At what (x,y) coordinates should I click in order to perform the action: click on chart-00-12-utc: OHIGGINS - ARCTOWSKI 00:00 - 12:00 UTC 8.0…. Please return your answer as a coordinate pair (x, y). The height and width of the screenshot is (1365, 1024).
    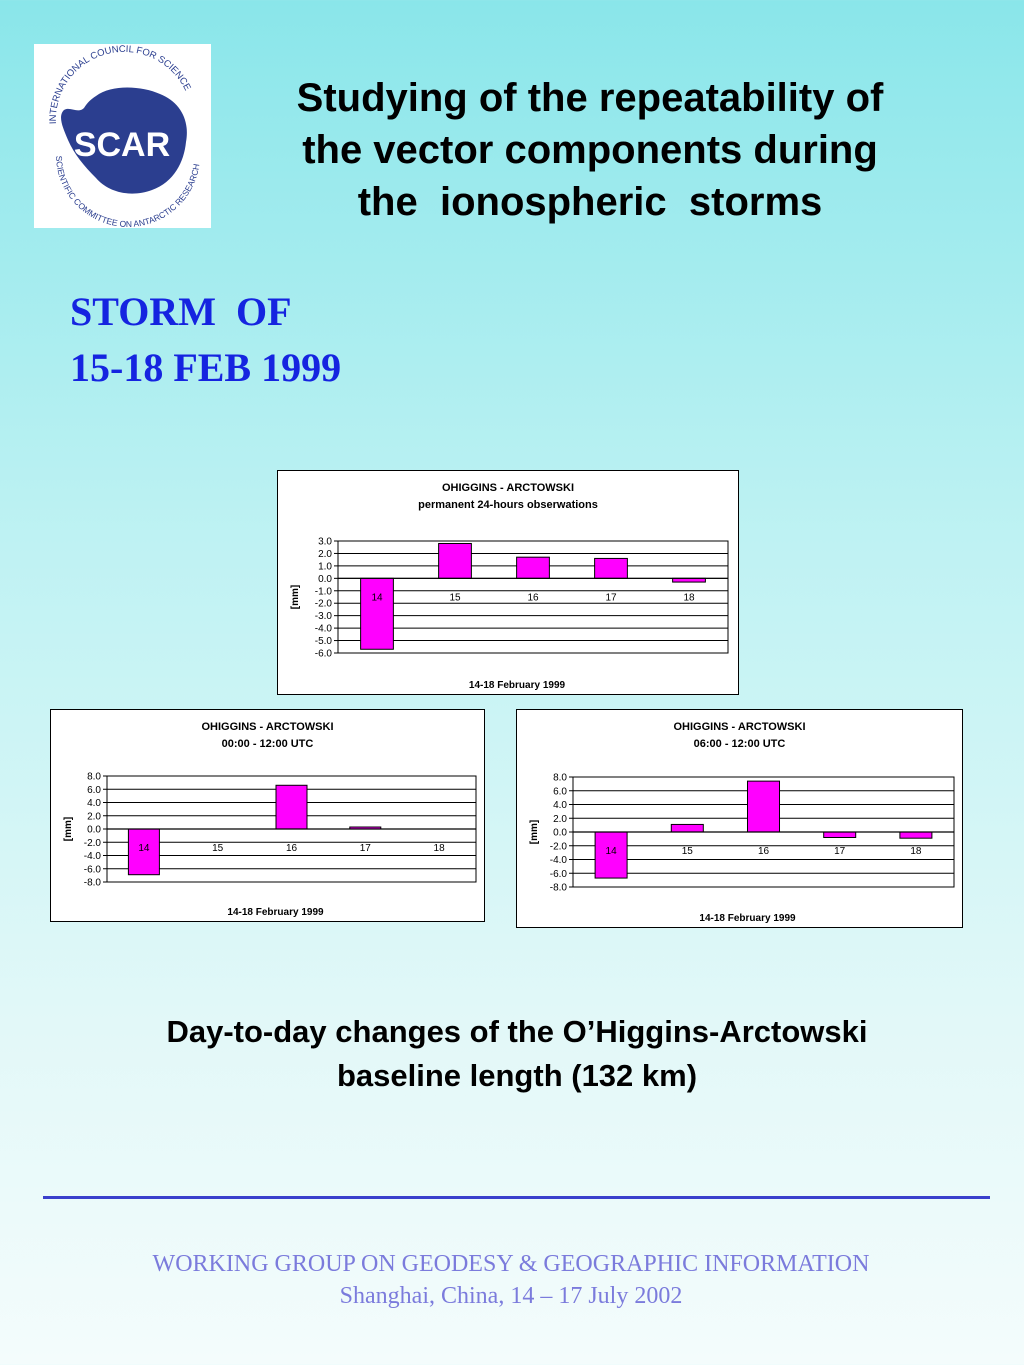
    Looking at the image, I should click on (267, 815).